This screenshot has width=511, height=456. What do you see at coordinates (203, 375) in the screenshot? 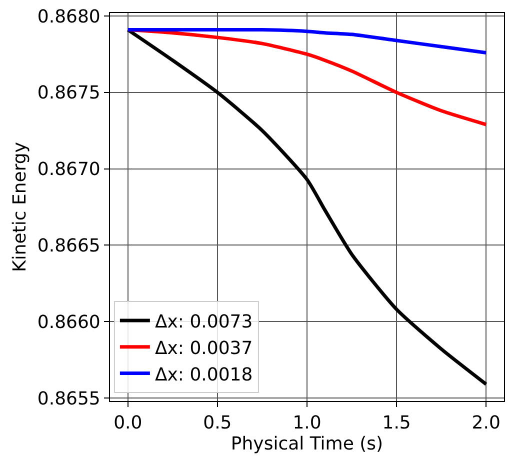
I see `legend-label: Δx: 0.0018` at bounding box center [203, 375].